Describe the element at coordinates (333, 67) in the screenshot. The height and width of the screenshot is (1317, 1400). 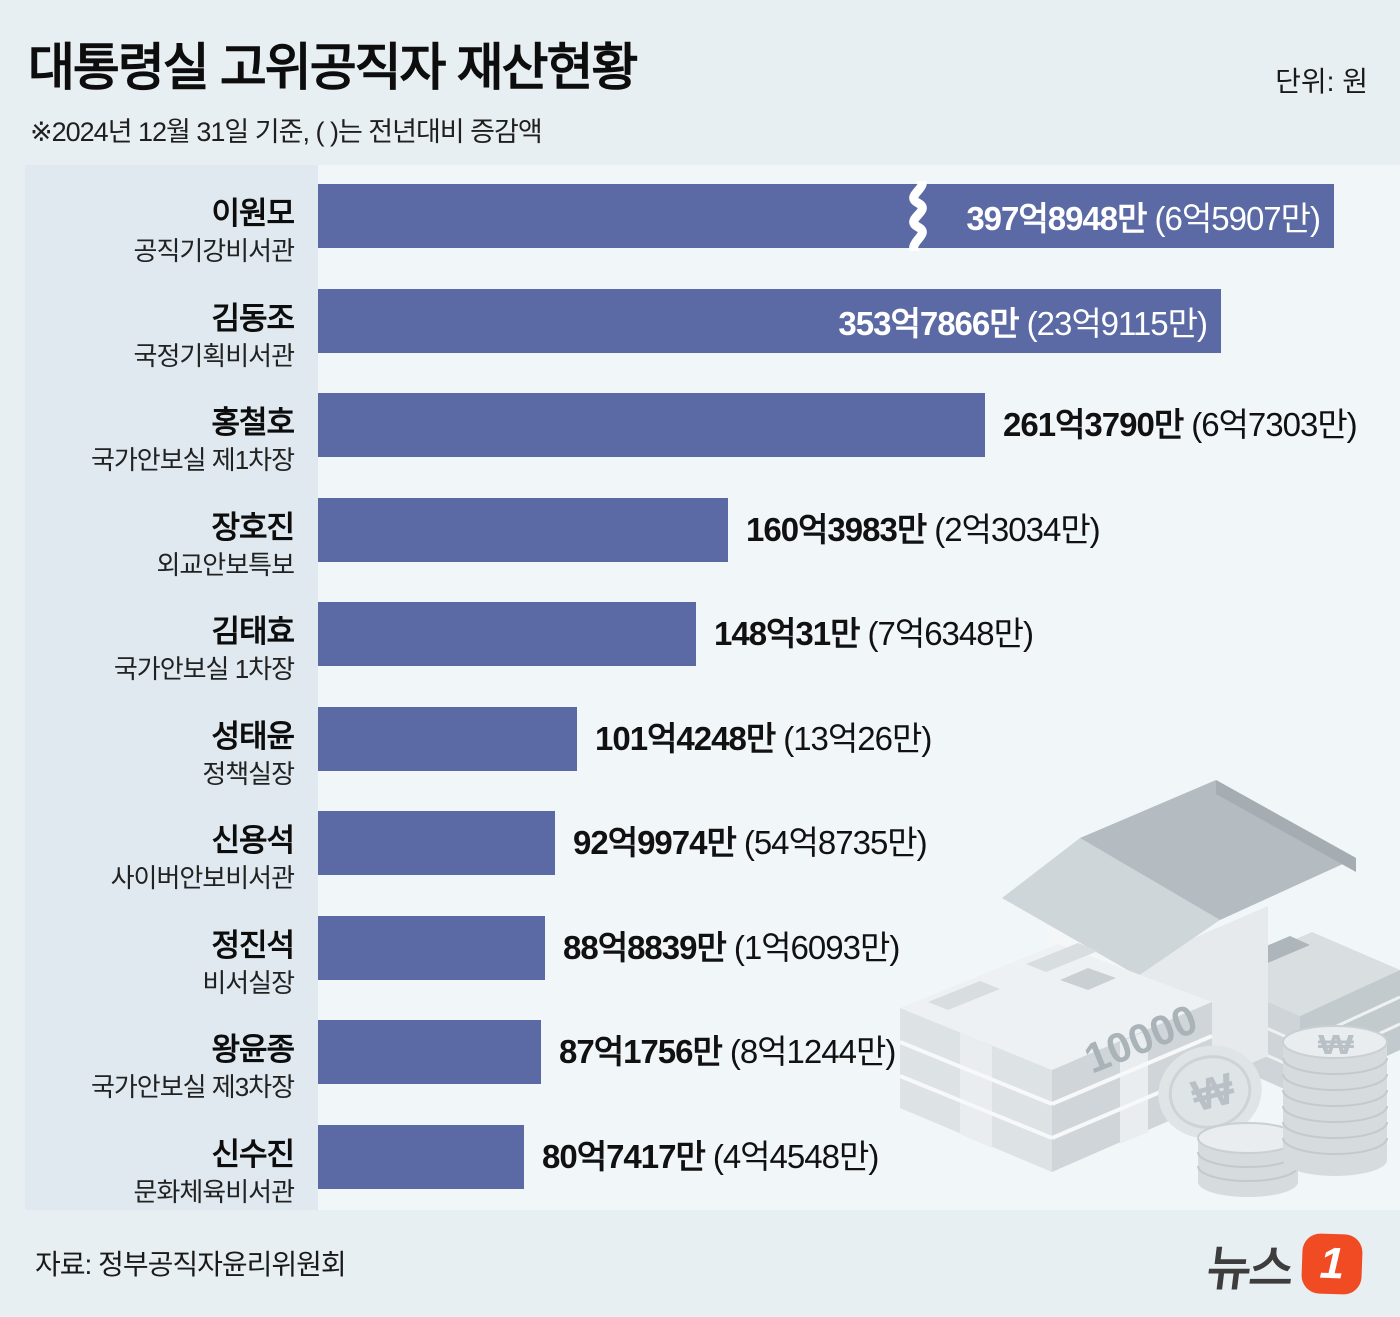
I see `page-title: 대통령실 고위공직자 재산현황` at that location.